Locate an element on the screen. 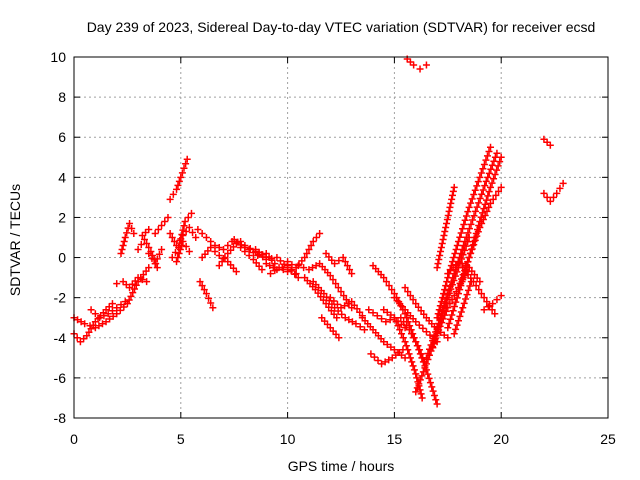 The height and width of the screenshot is (480, 640). y-axis-label: SDTVAR / TECUs is located at coordinates (15, 240).